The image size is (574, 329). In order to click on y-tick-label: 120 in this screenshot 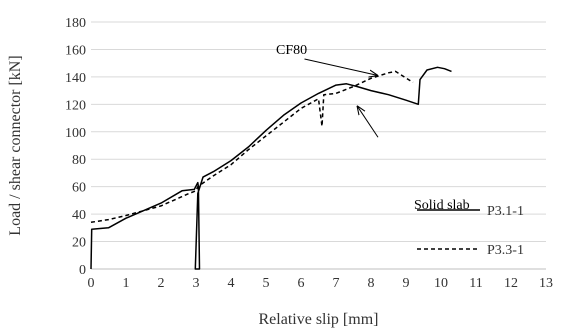, I will do `click(75, 105)`.